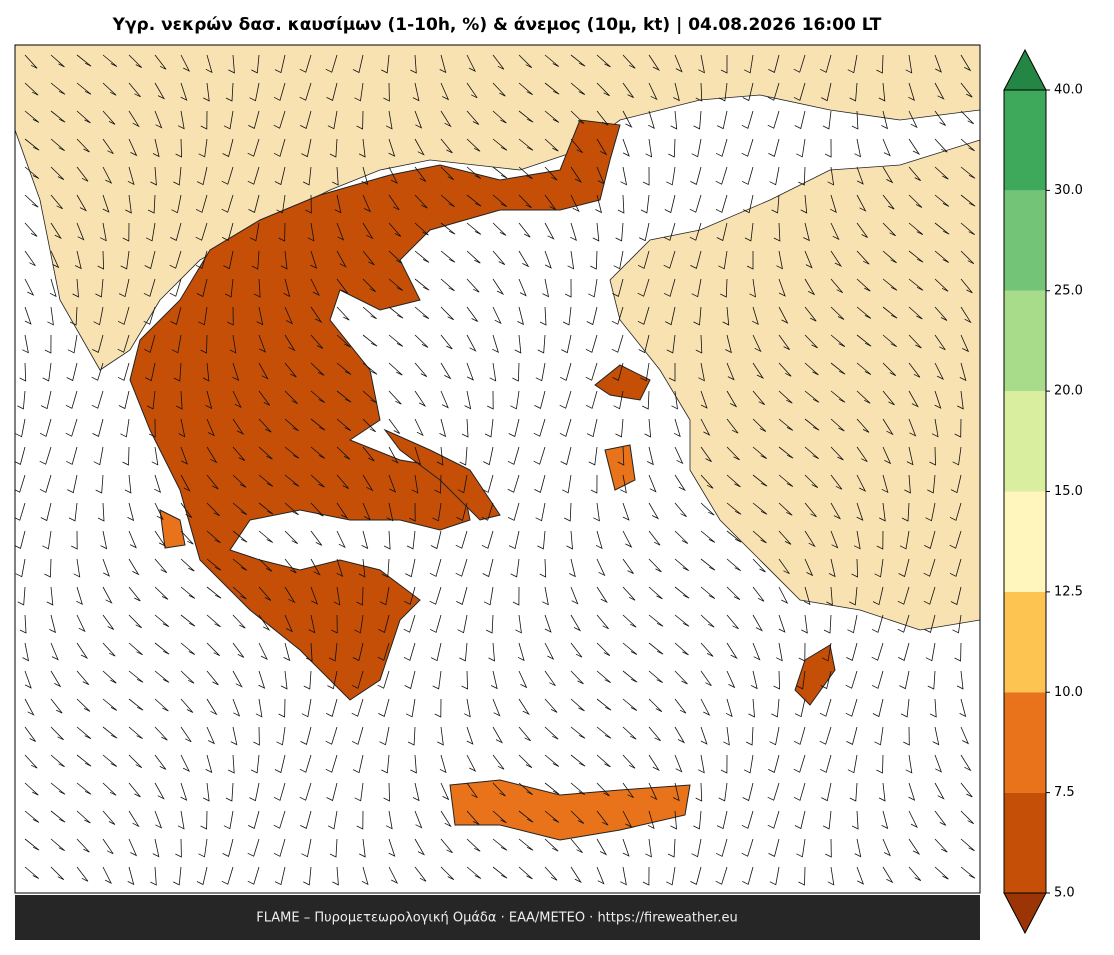 Image resolution: width=1114 pixels, height=955 pixels. What do you see at coordinates (442, 474) in the screenshot?
I see `euboea` at bounding box center [442, 474].